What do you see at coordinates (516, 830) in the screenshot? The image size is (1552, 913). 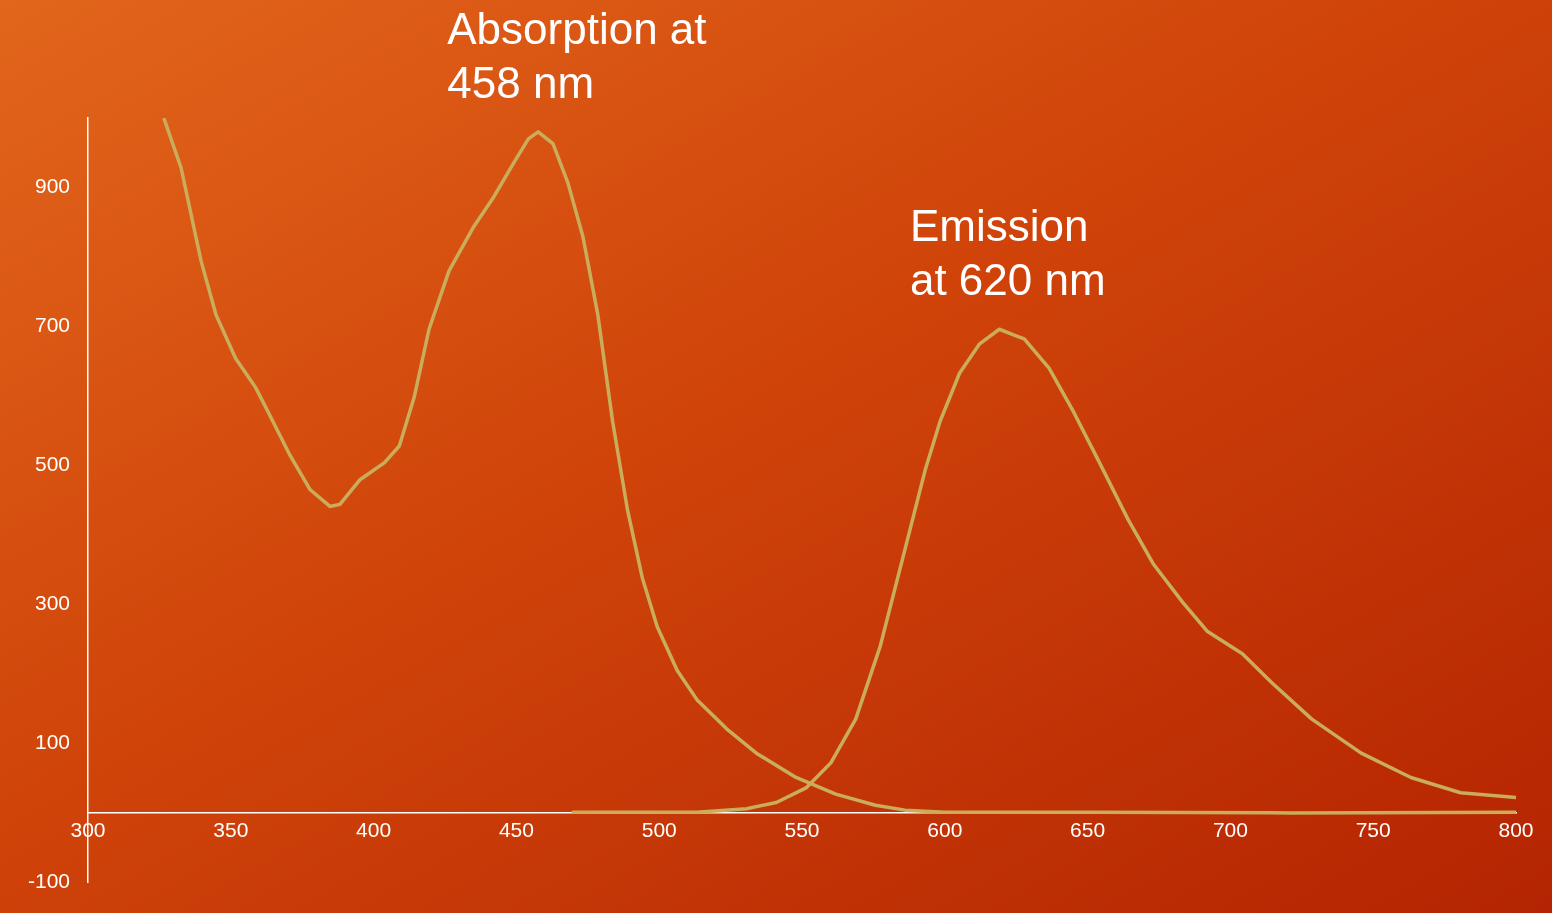 I see `x-tick-label: 450` at bounding box center [516, 830].